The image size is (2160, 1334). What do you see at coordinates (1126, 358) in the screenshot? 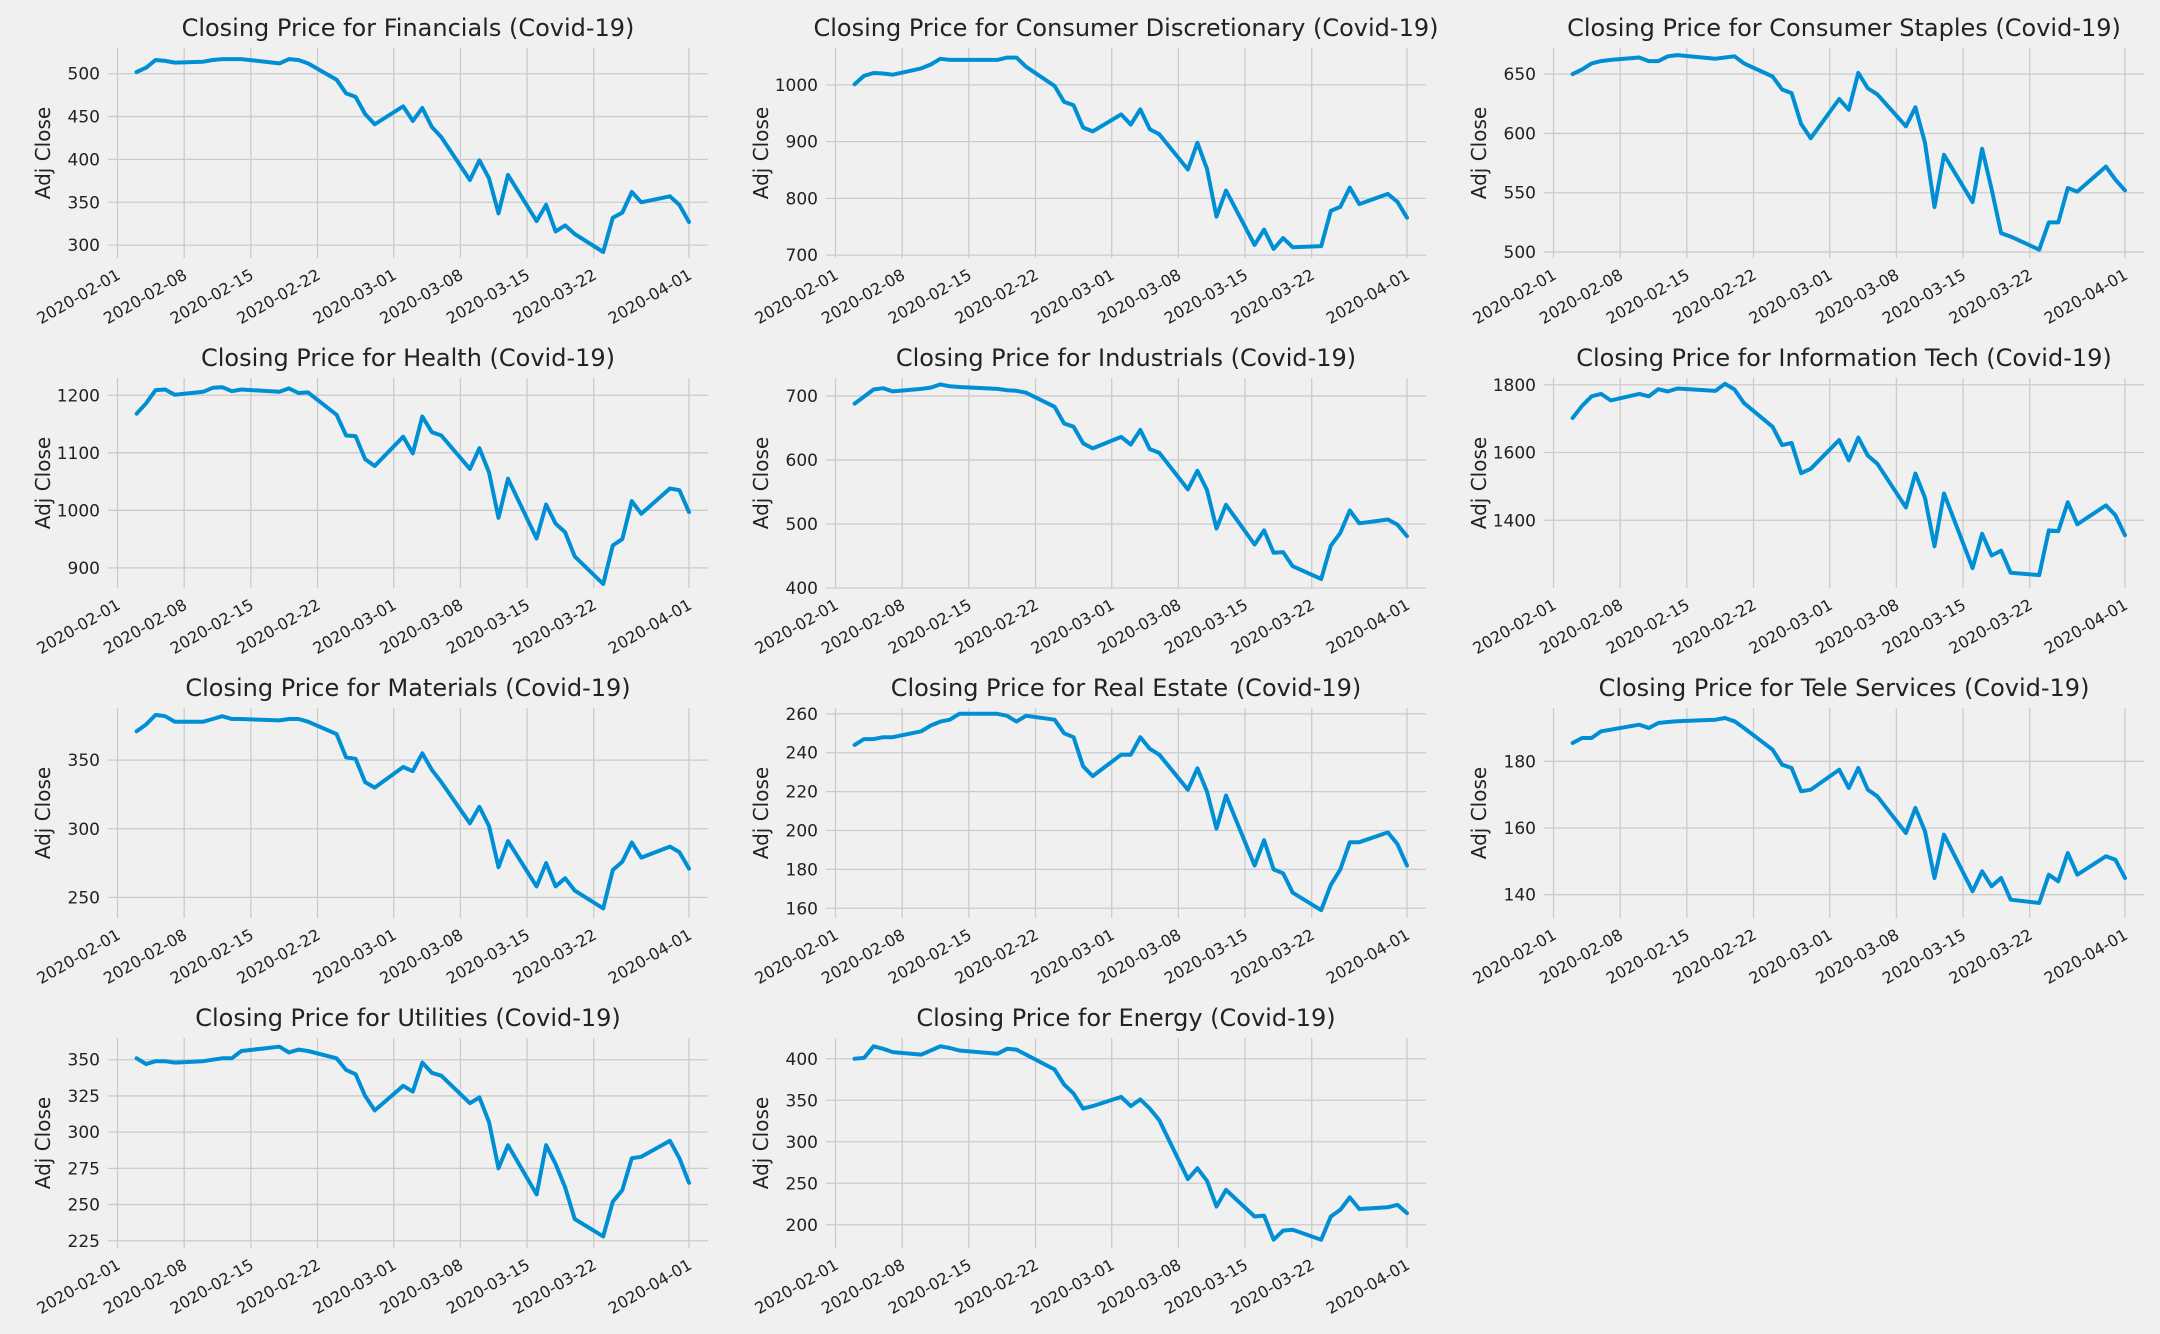
I see `subplot-title: Closing Price for Industrials (Covid-19)` at bounding box center [1126, 358].